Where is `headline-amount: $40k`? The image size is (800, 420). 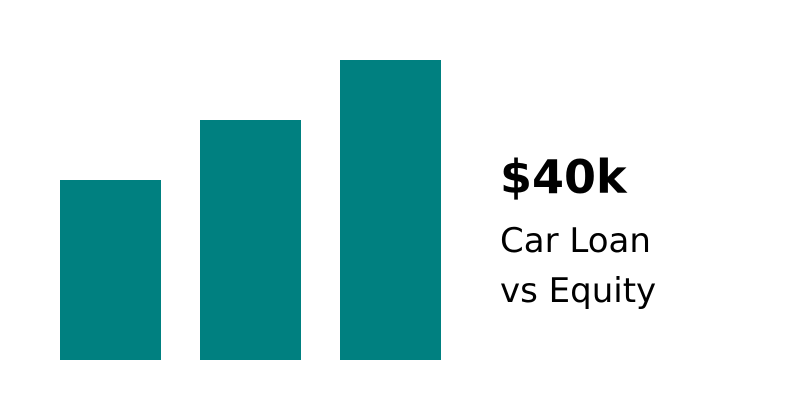
headline-amount: $40k is located at coordinates (563, 177).